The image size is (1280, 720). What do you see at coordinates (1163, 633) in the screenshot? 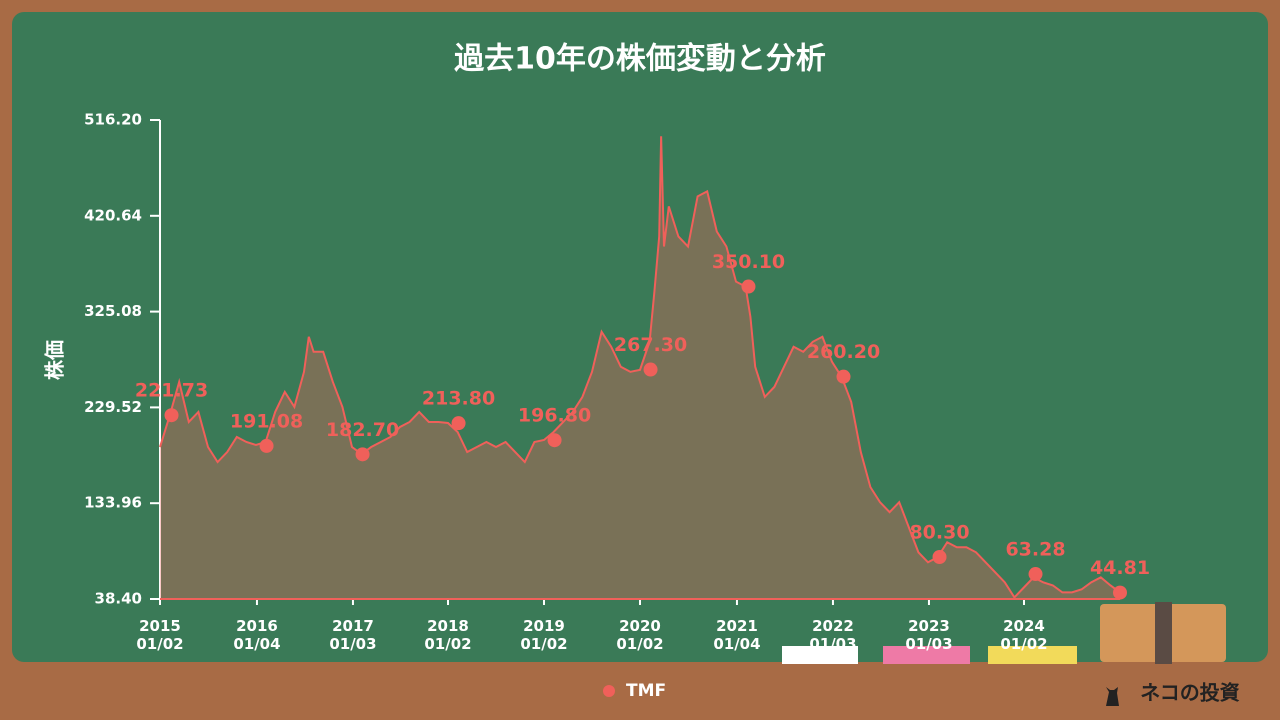
I see `eraser-band` at bounding box center [1163, 633].